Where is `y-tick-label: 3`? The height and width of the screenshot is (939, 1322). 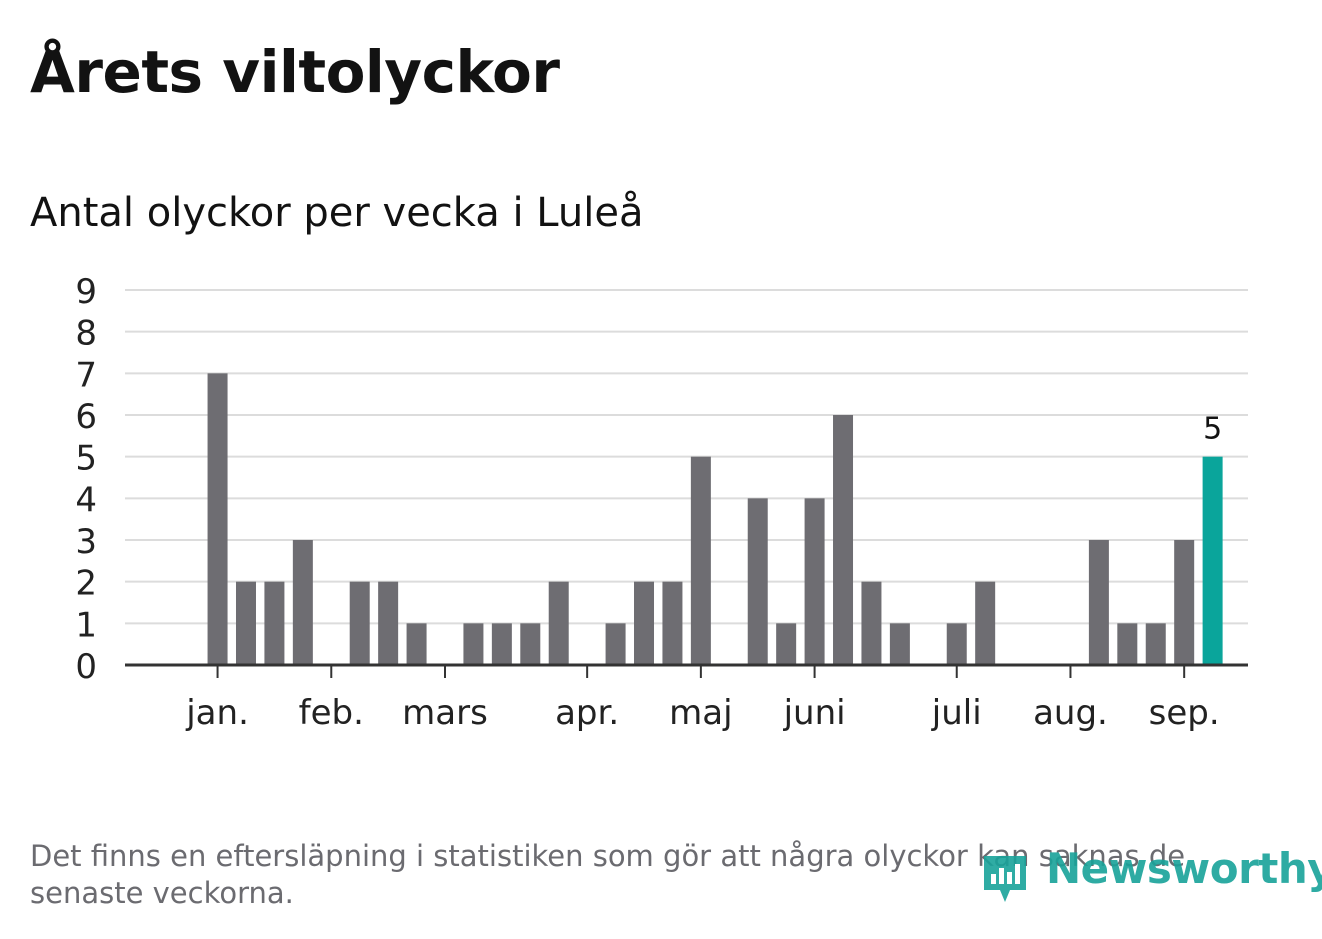 y-tick-label: 3 is located at coordinates (86, 542).